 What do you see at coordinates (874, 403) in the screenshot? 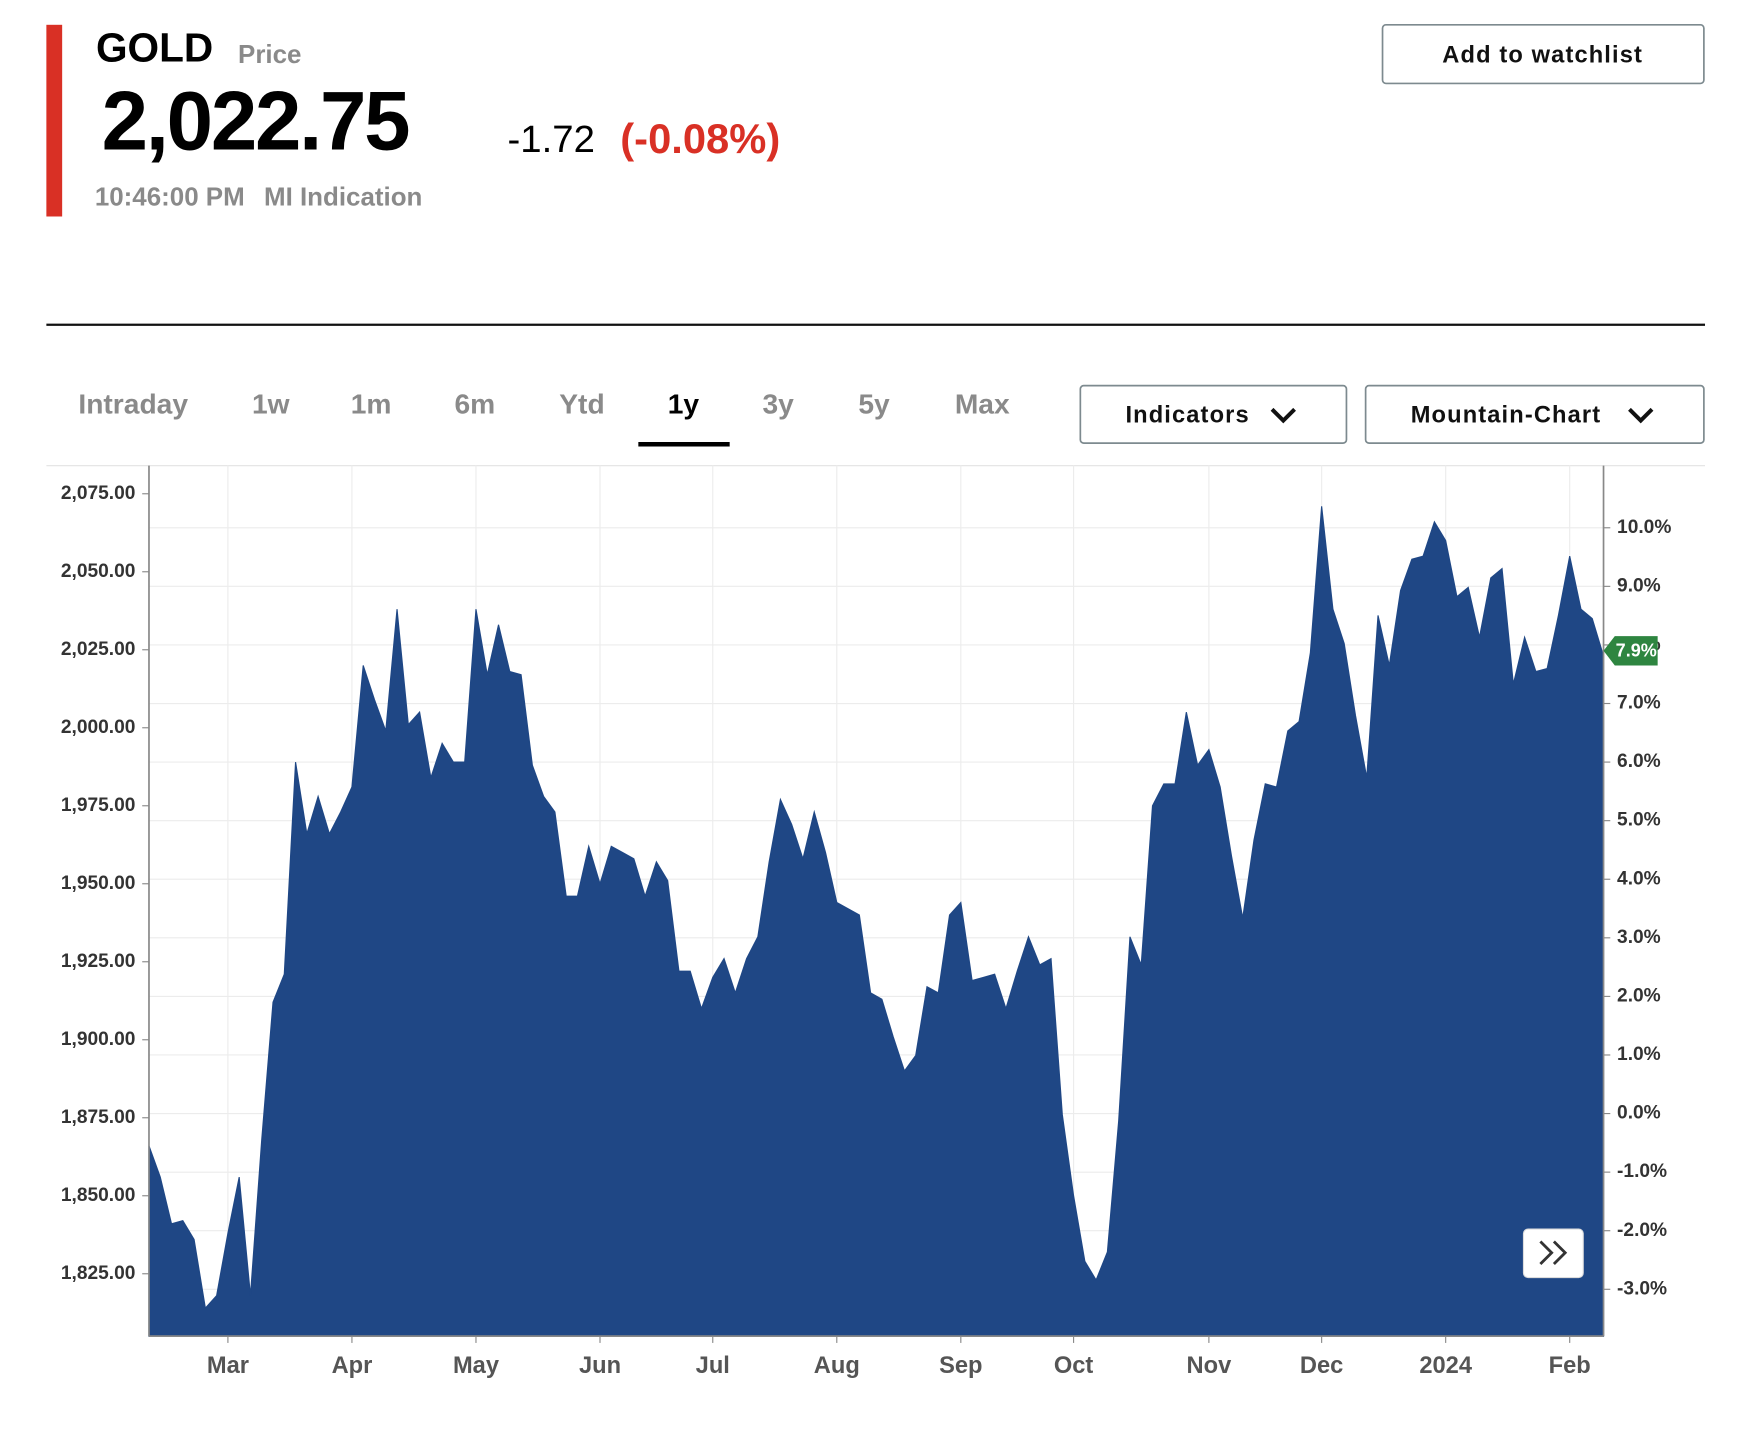
I see `tab: 5y` at bounding box center [874, 403].